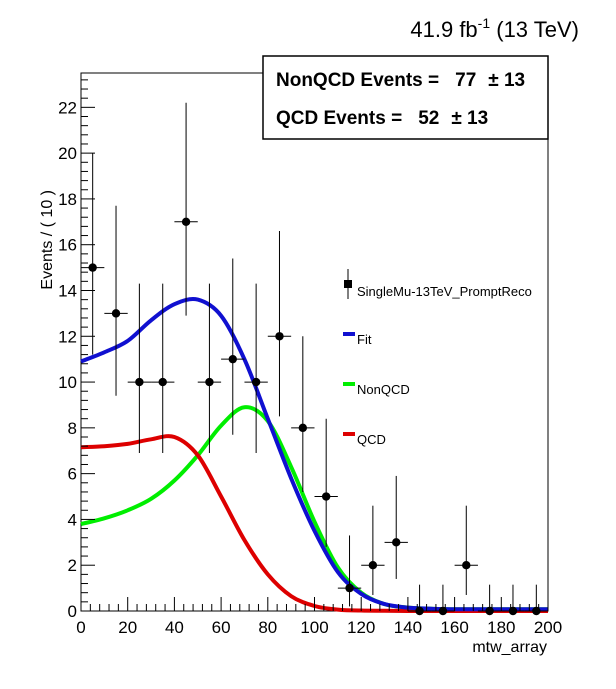 This screenshot has width=616, height=689. What do you see at coordinates (267, 627) in the screenshot?
I see `x-tick-label: 80` at bounding box center [267, 627].